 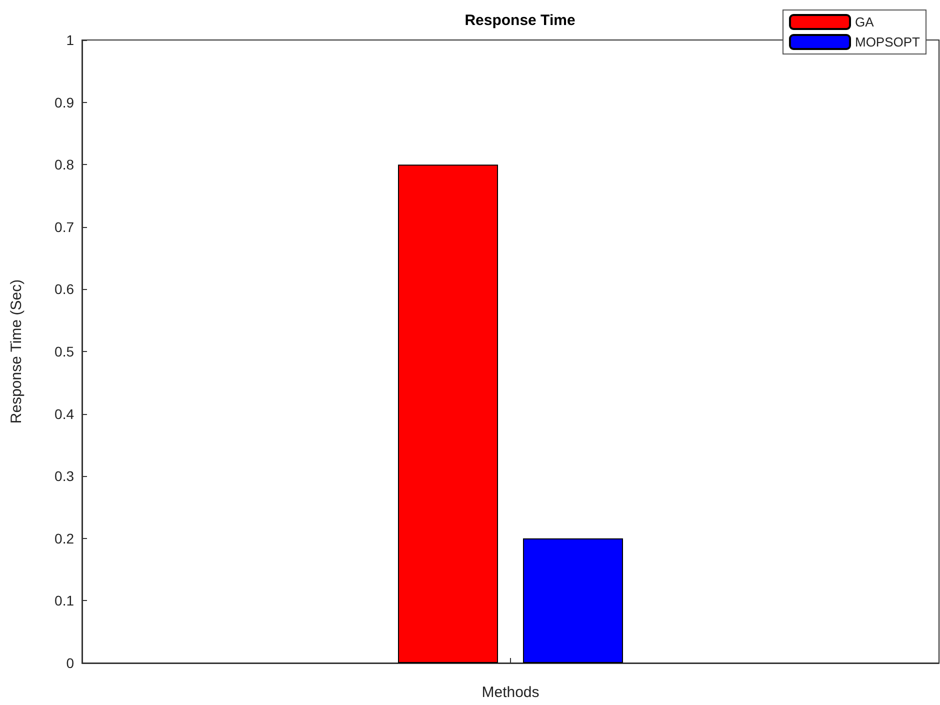 I want to click on y-tick-label: 0.5, so click(x=64, y=352).